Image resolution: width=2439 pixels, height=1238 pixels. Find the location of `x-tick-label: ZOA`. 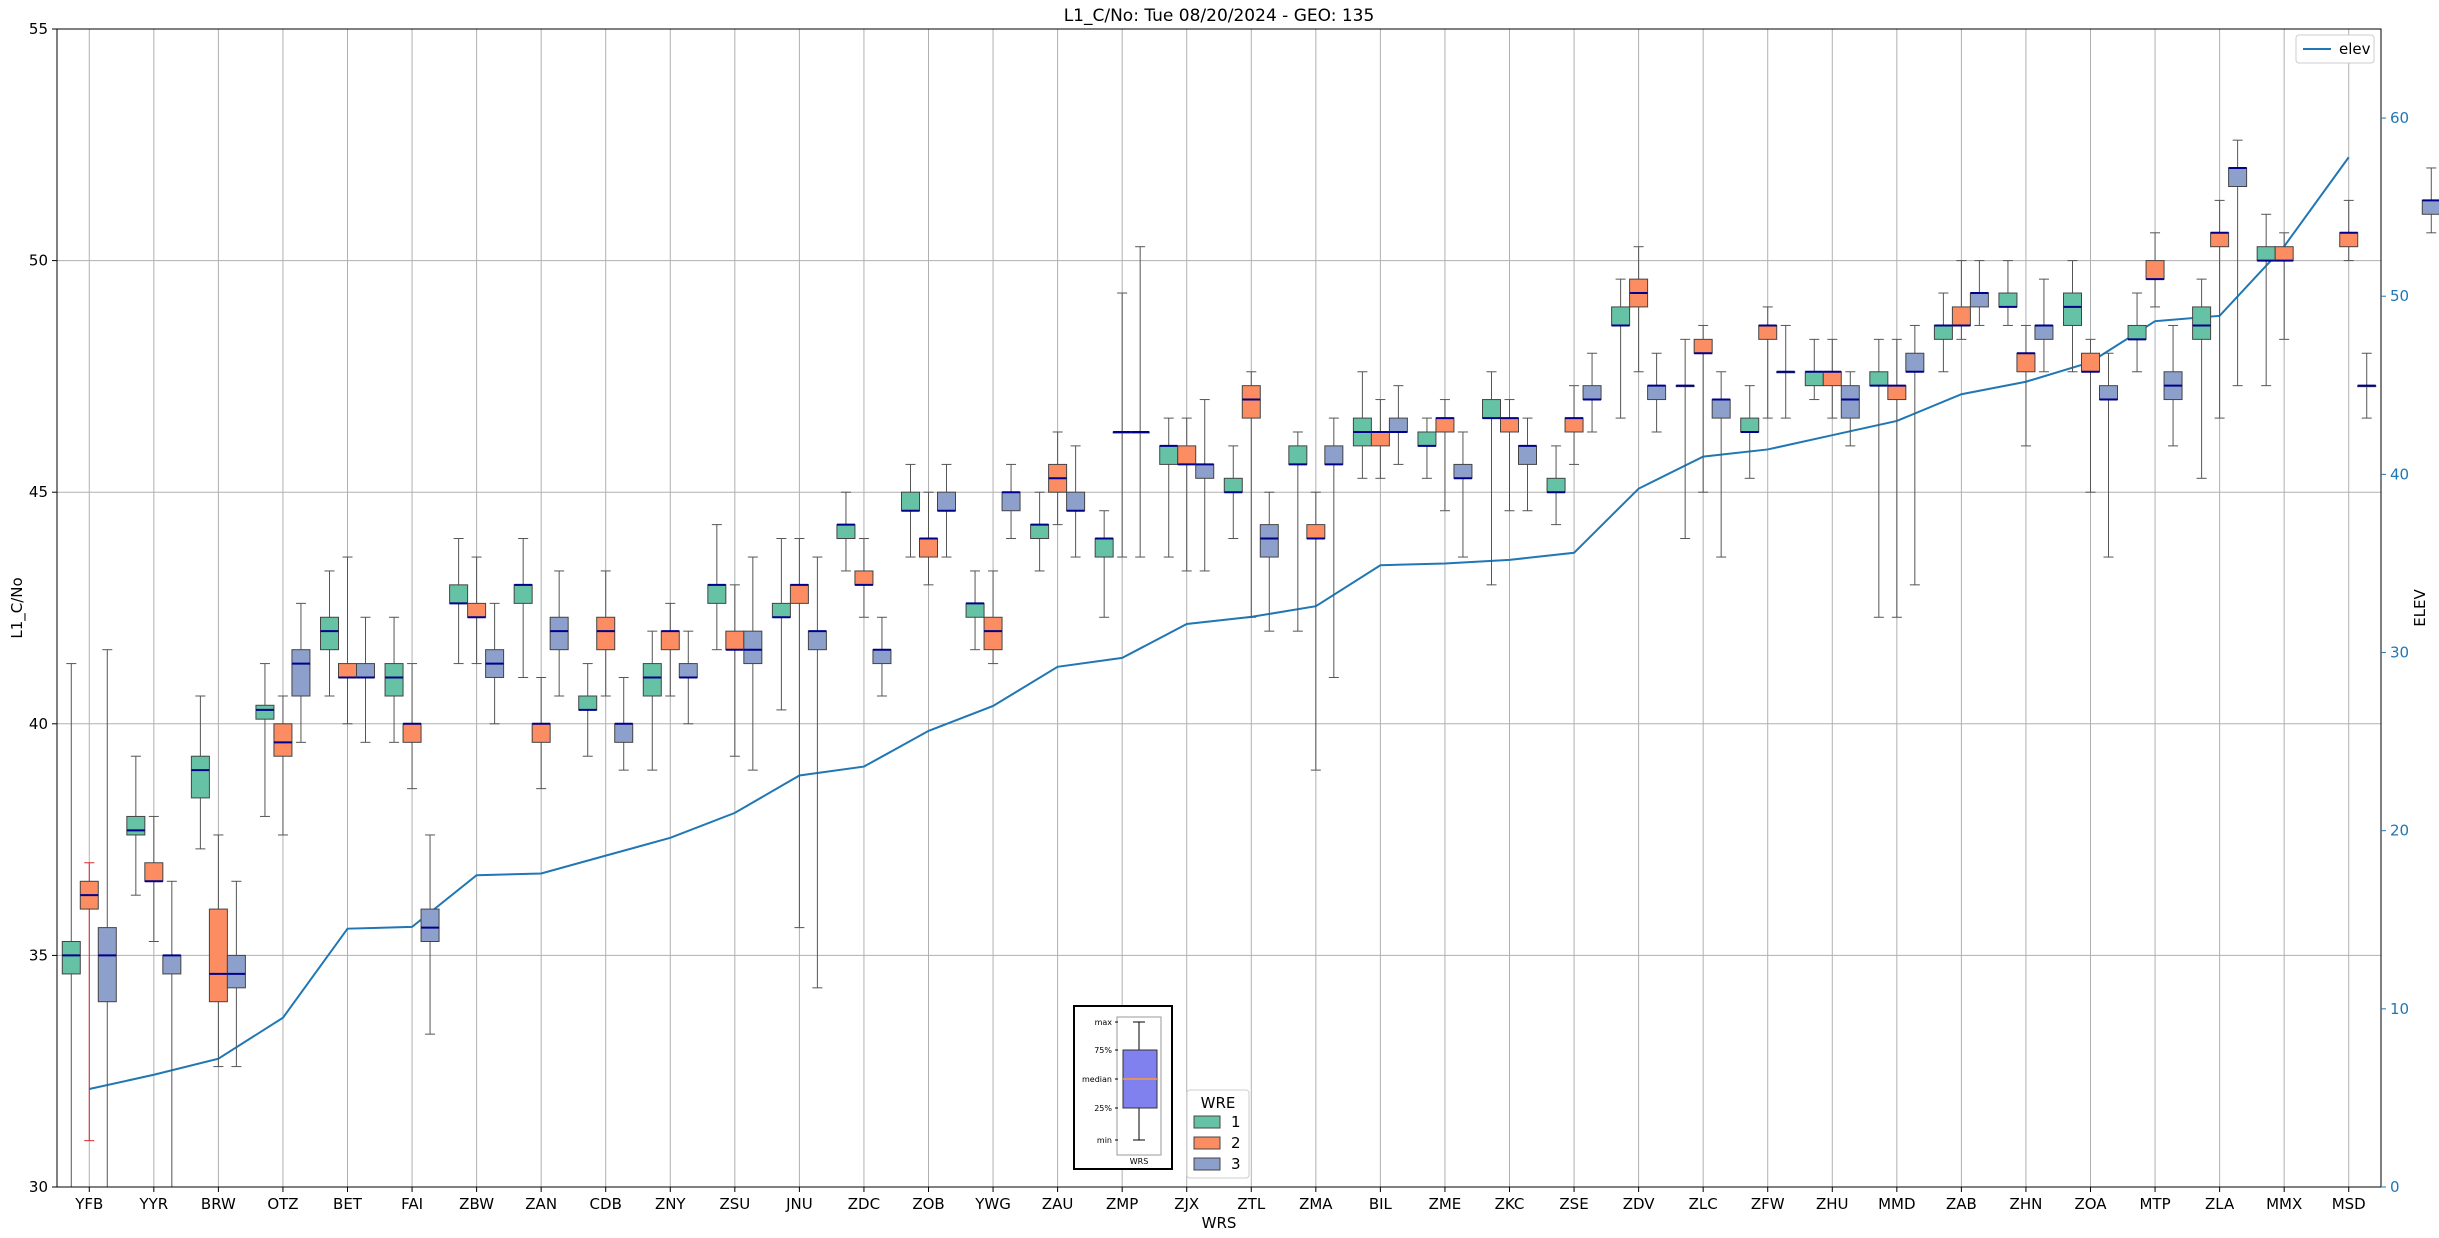

x-tick-label: ZOA is located at coordinates (2090, 1204).